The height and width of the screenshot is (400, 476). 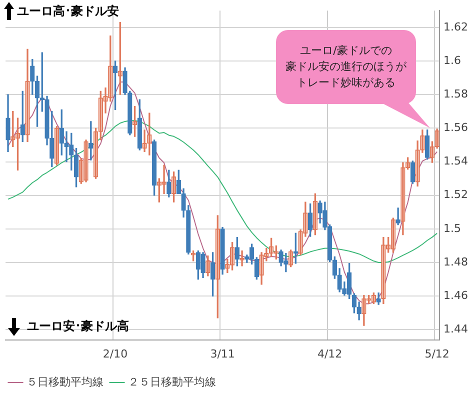 I want to click on annotation: ユーロ高･豪ドル安, so click(x=68, y=11).